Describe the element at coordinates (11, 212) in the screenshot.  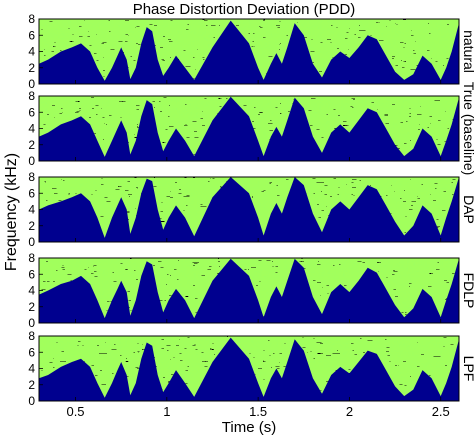
I see `y-axis-label: Frequency (kHz)` at that location.